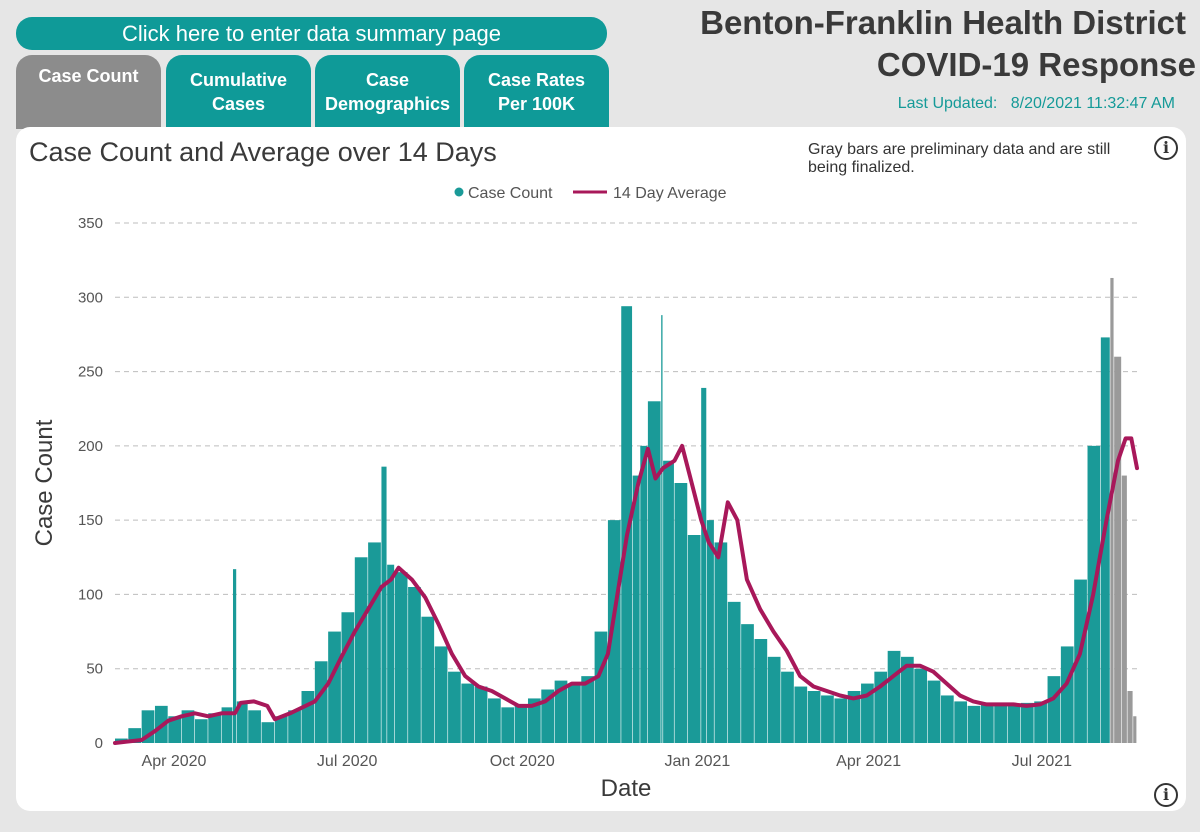  Describe the element at coordinates (536, 92) in the screenshot. I see `tab-case-rates-per-100k: Case Rates Per 100K` at that location.